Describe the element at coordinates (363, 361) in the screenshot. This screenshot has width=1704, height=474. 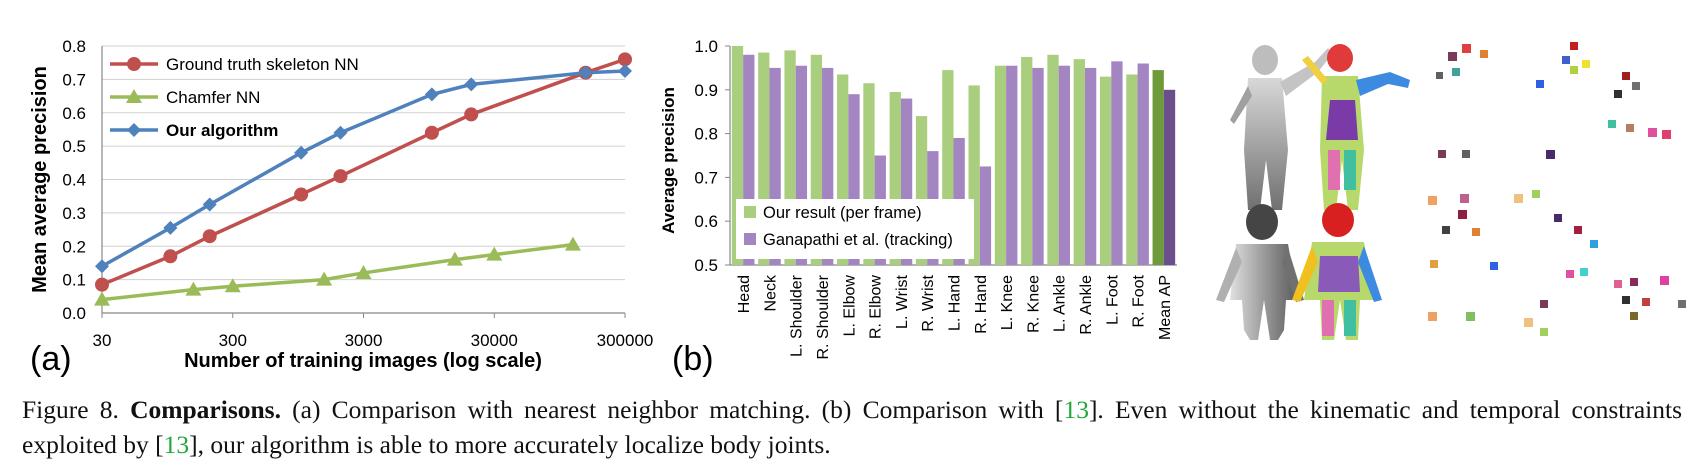
I see `x-axis-label: Number of training images (log scale)` at that location.